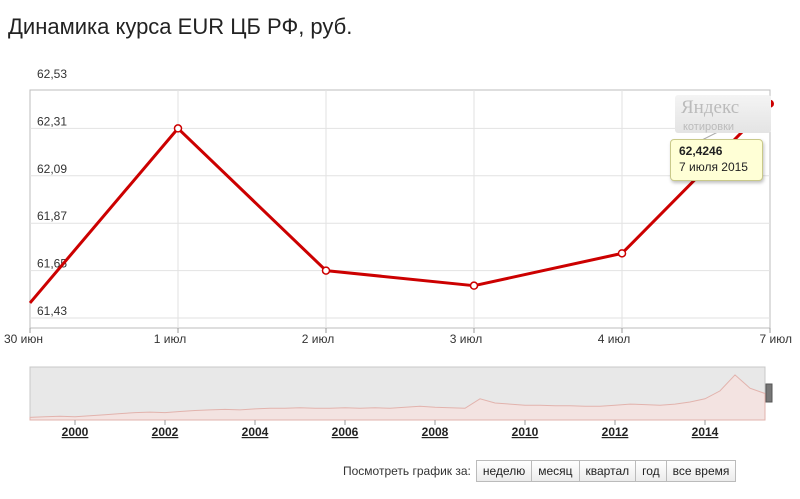 The width and height of the screenshot is (800, 499). I want to click on x-tick-label: 4 июл, so click(614, 339).